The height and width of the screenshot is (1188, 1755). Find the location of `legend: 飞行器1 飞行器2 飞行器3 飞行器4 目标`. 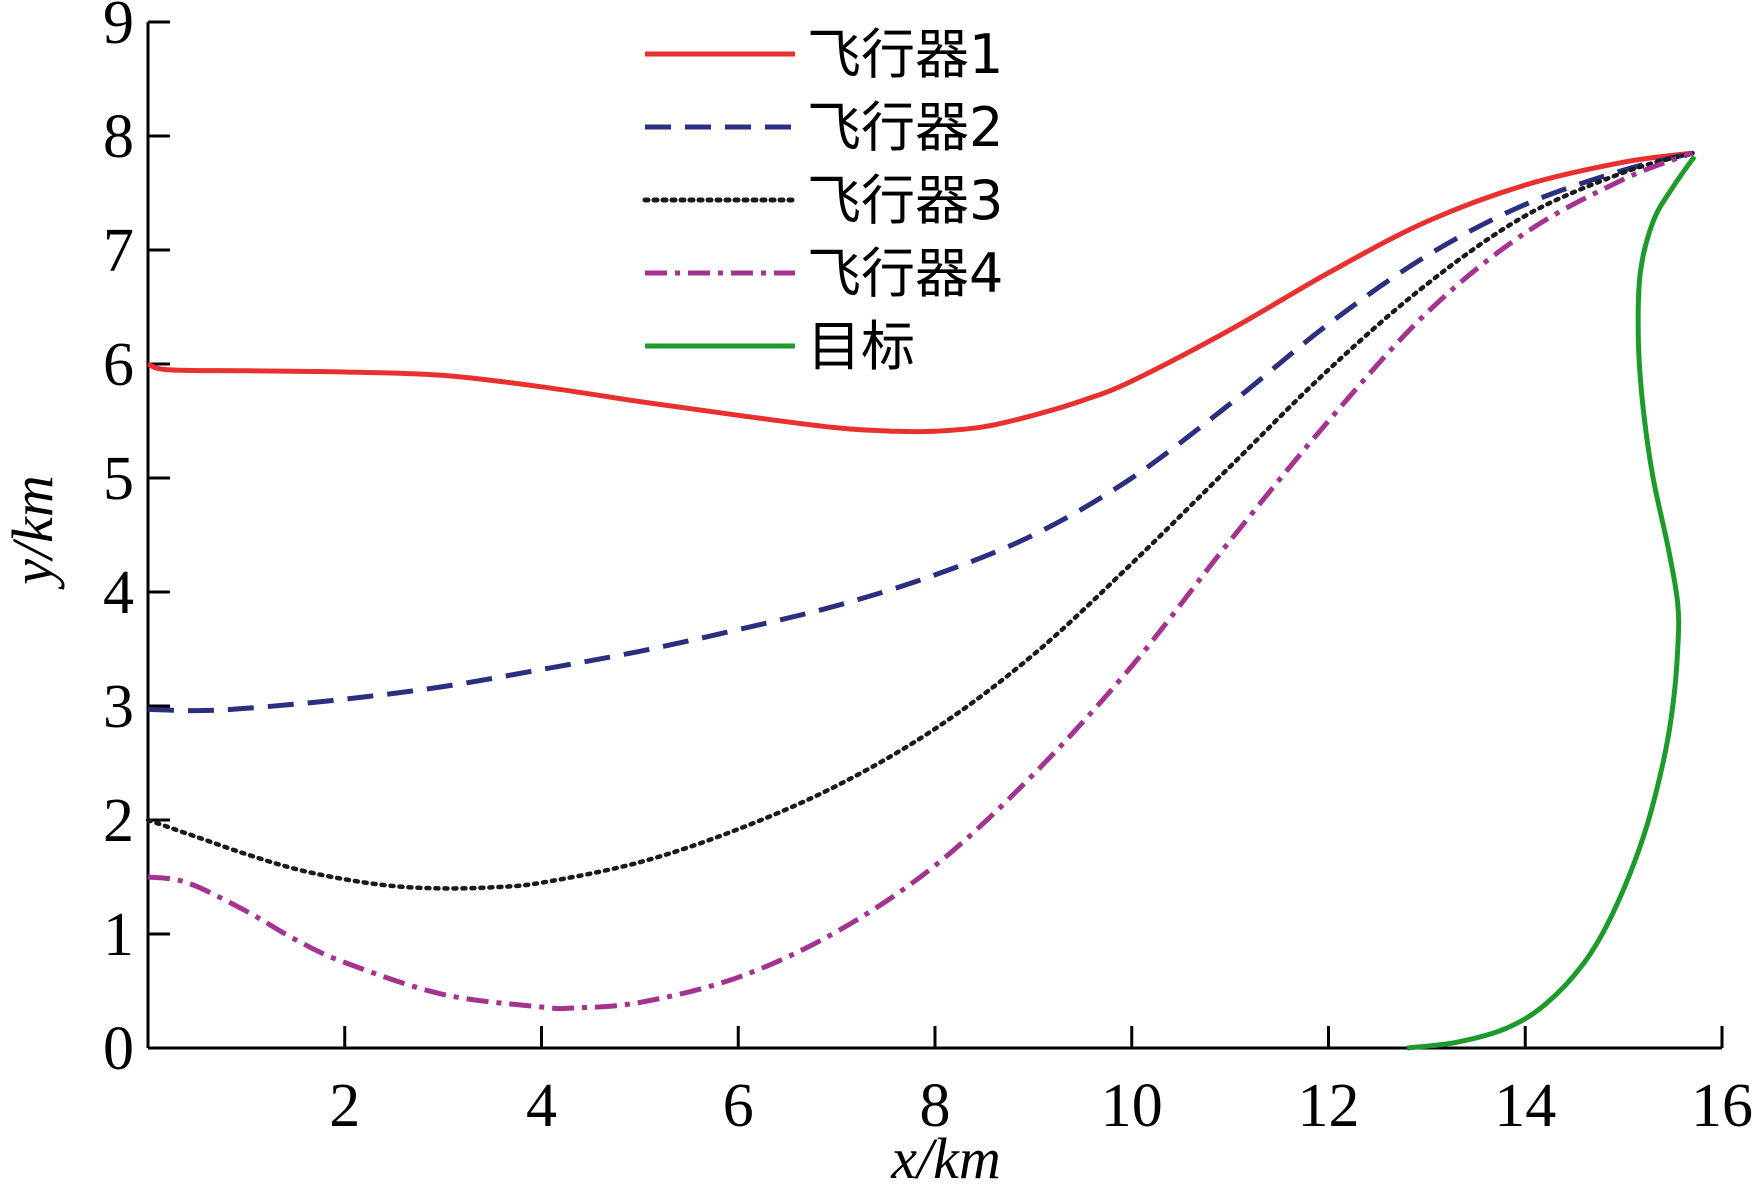

legend: 飞行器1 飞行器2 飞行器3 飞行器4 目标 is located at coordinates (822, 200).